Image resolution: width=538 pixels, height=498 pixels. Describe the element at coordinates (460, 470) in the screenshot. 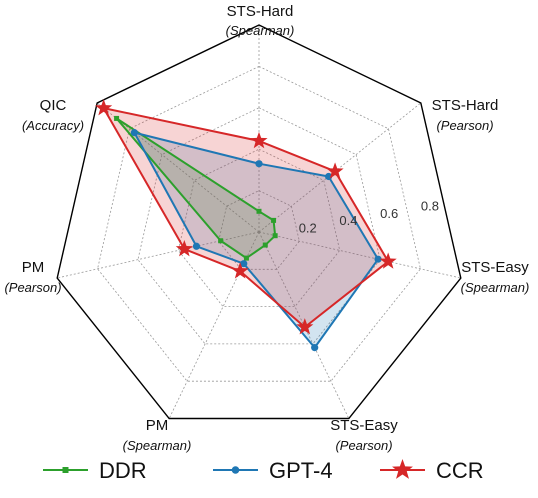

I see `legend-label-ccr: CCR` at that location.